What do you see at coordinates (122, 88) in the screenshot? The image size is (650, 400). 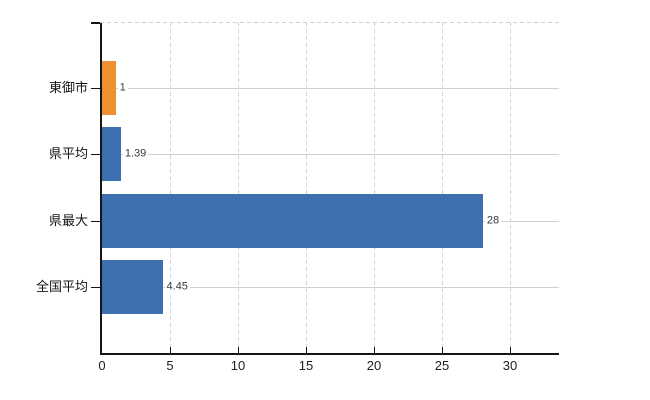 I see `bar-value-label: 1` at bounding box center [122, 88].